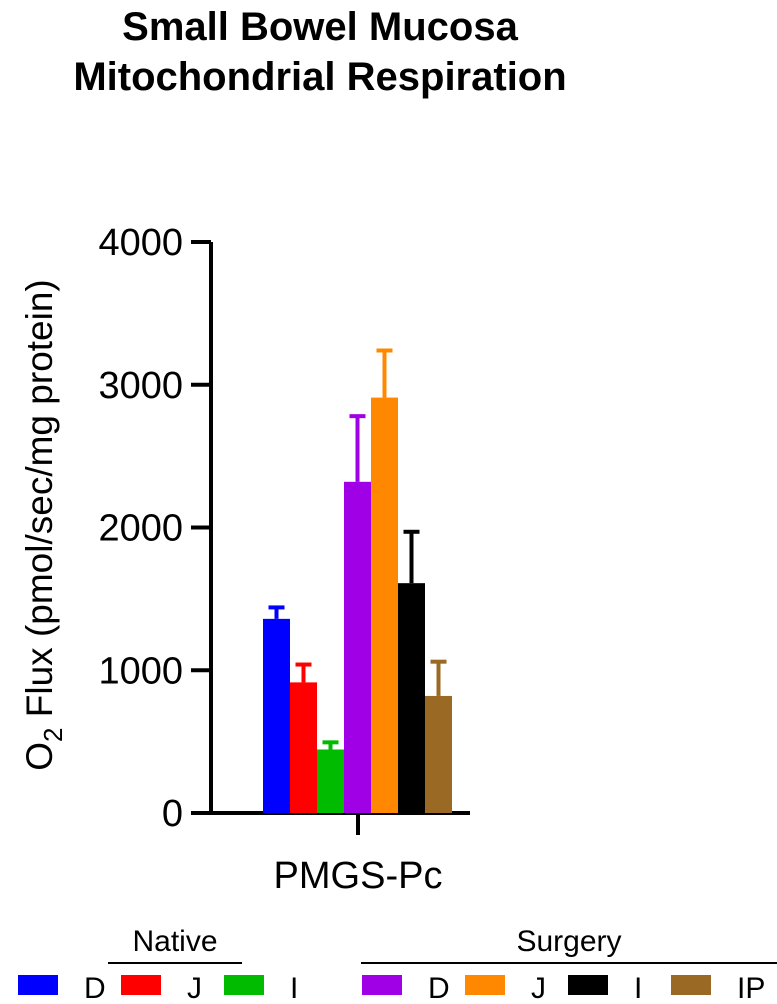  What do you see at coordinates (140, 529) in the screenshot?
I see `y-tick-label: 2000` at bounding box center [140, 529].